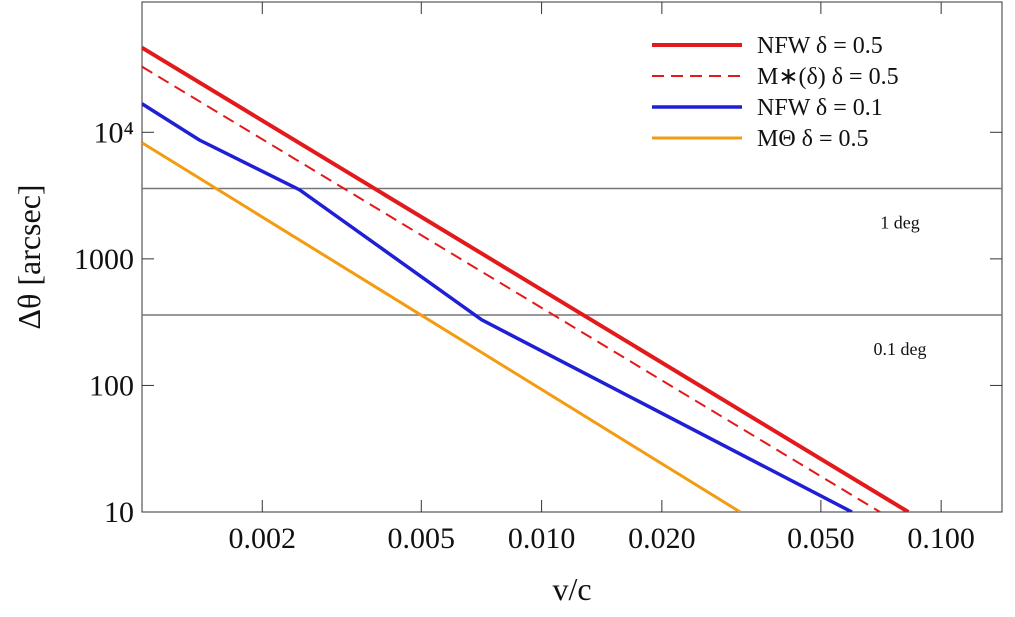  Describe the element at coordinates (263, 538) in the screenshot. I see `x-tick-label: 0.002` at that location.